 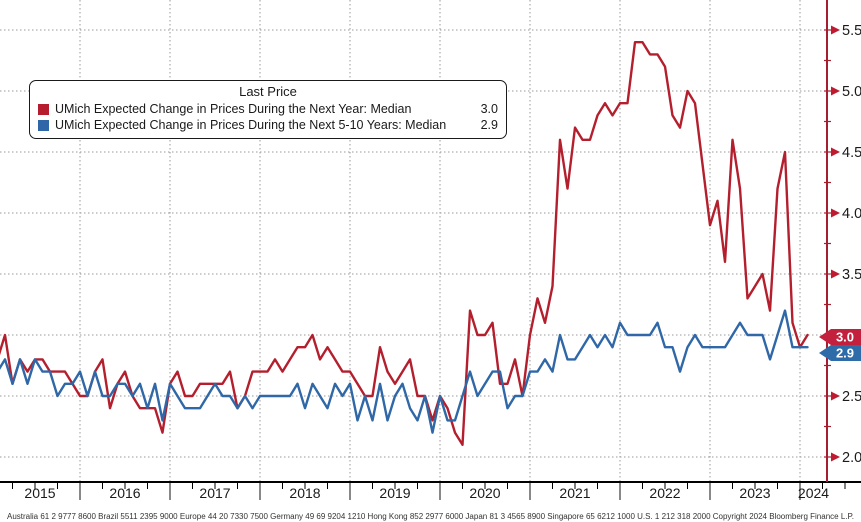 I want to click on y-axis-tick-label: 4.5, so click(x=851, y=153).